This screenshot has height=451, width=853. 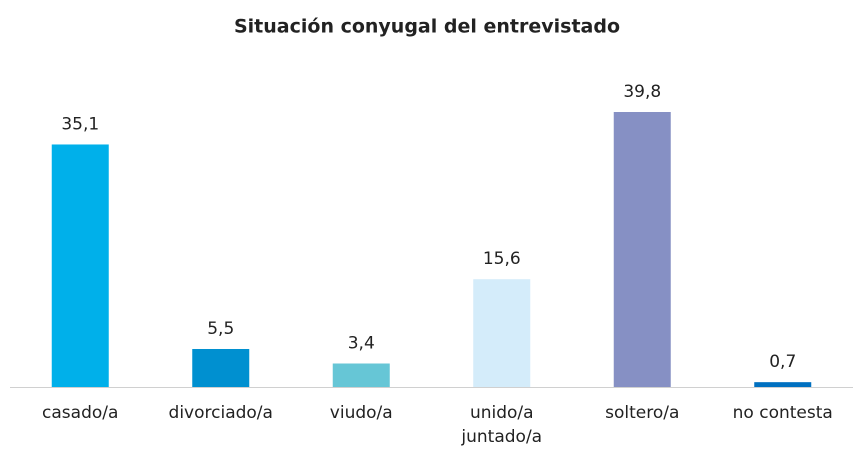 I want to click on x-tick-label: unido/a juntado/a, so click(x=501, y=425).